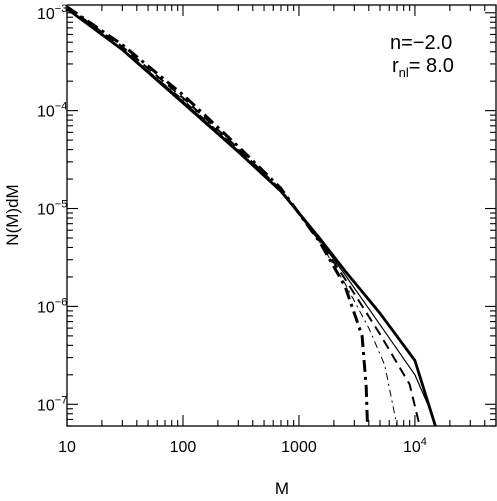  Describe the element at coordinates (424, 442) in the screenshot. I see `x-tick-label-exp: 4` at that location.